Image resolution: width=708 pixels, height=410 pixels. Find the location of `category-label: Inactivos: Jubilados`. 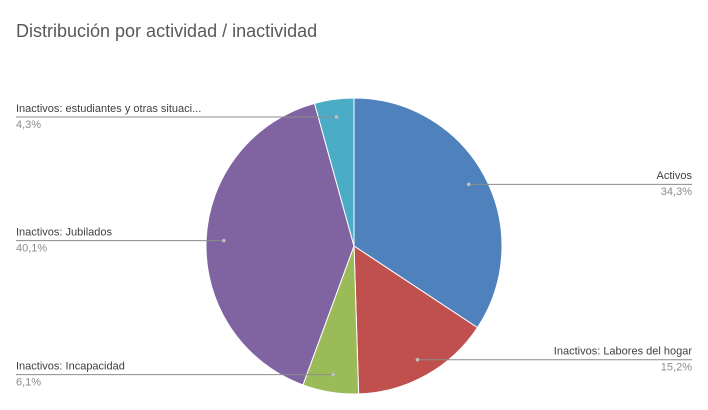

category-label: Inactivos: Jubilados is located at coordinates (64, 233).